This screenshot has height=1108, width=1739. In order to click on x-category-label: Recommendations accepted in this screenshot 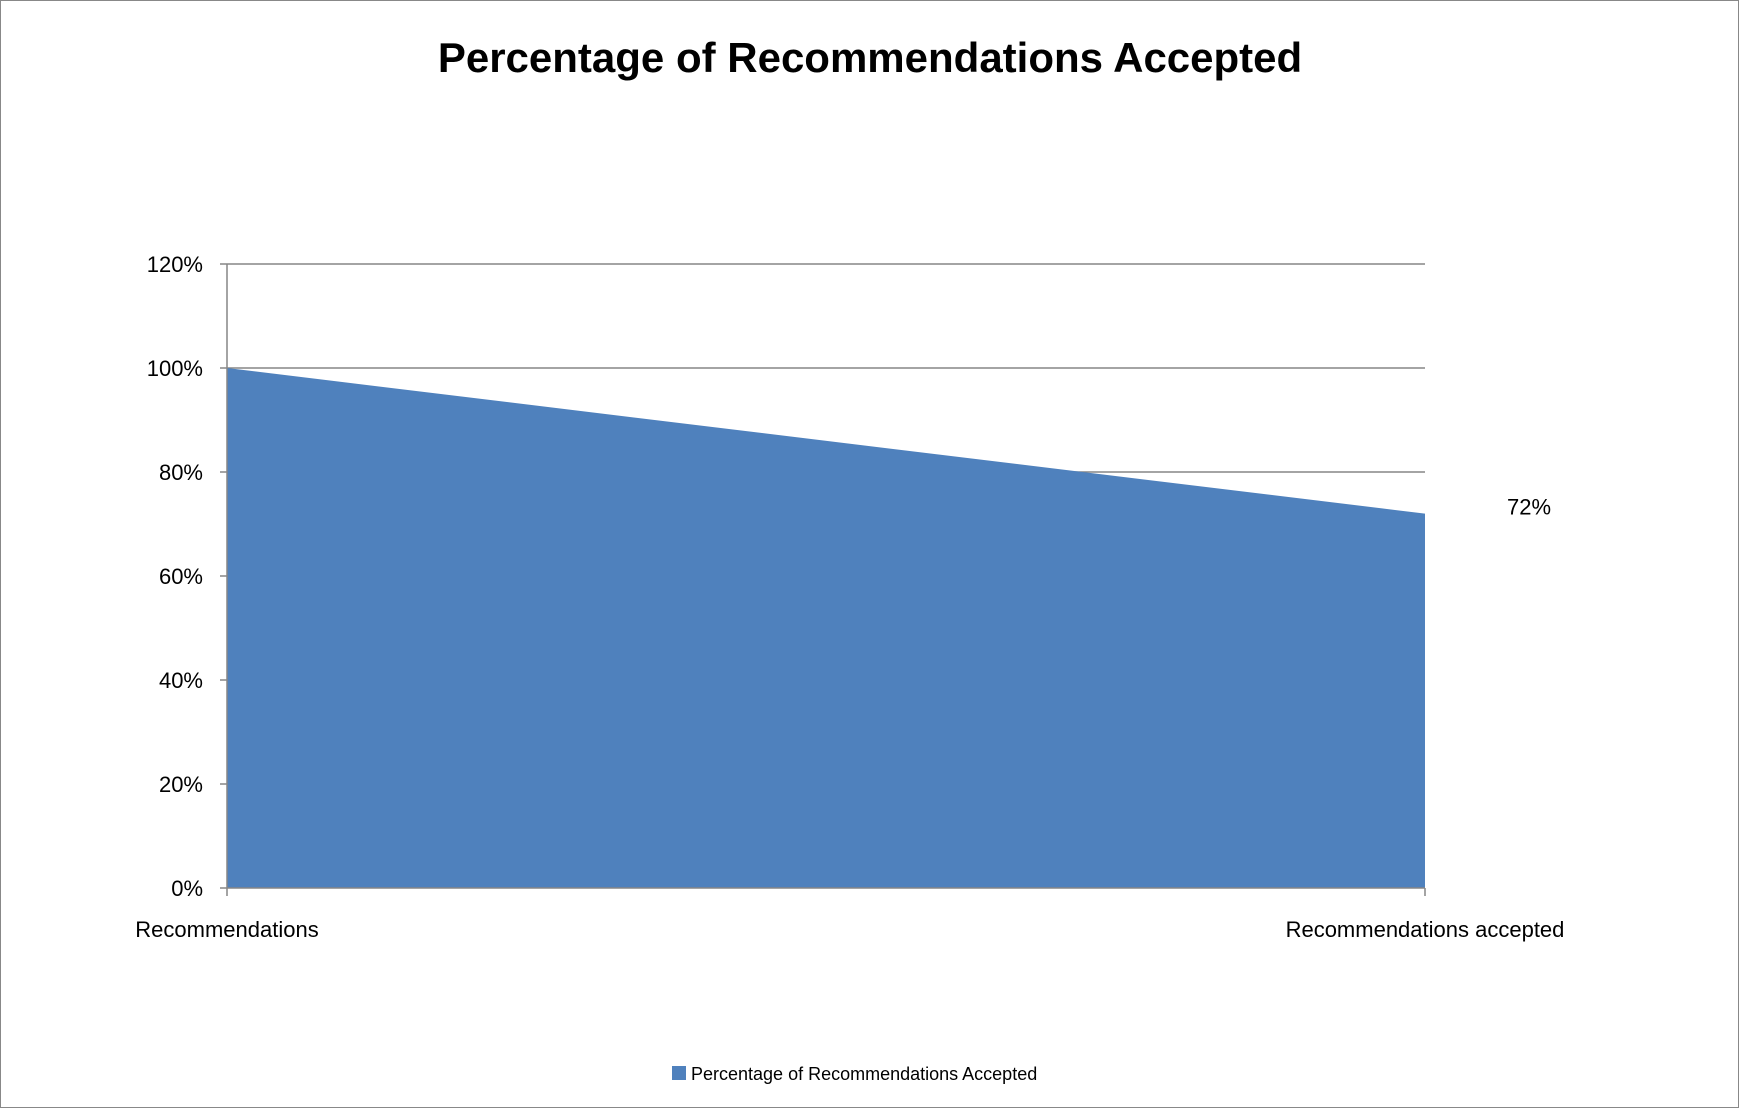, I will do `click(1425, 929)`.